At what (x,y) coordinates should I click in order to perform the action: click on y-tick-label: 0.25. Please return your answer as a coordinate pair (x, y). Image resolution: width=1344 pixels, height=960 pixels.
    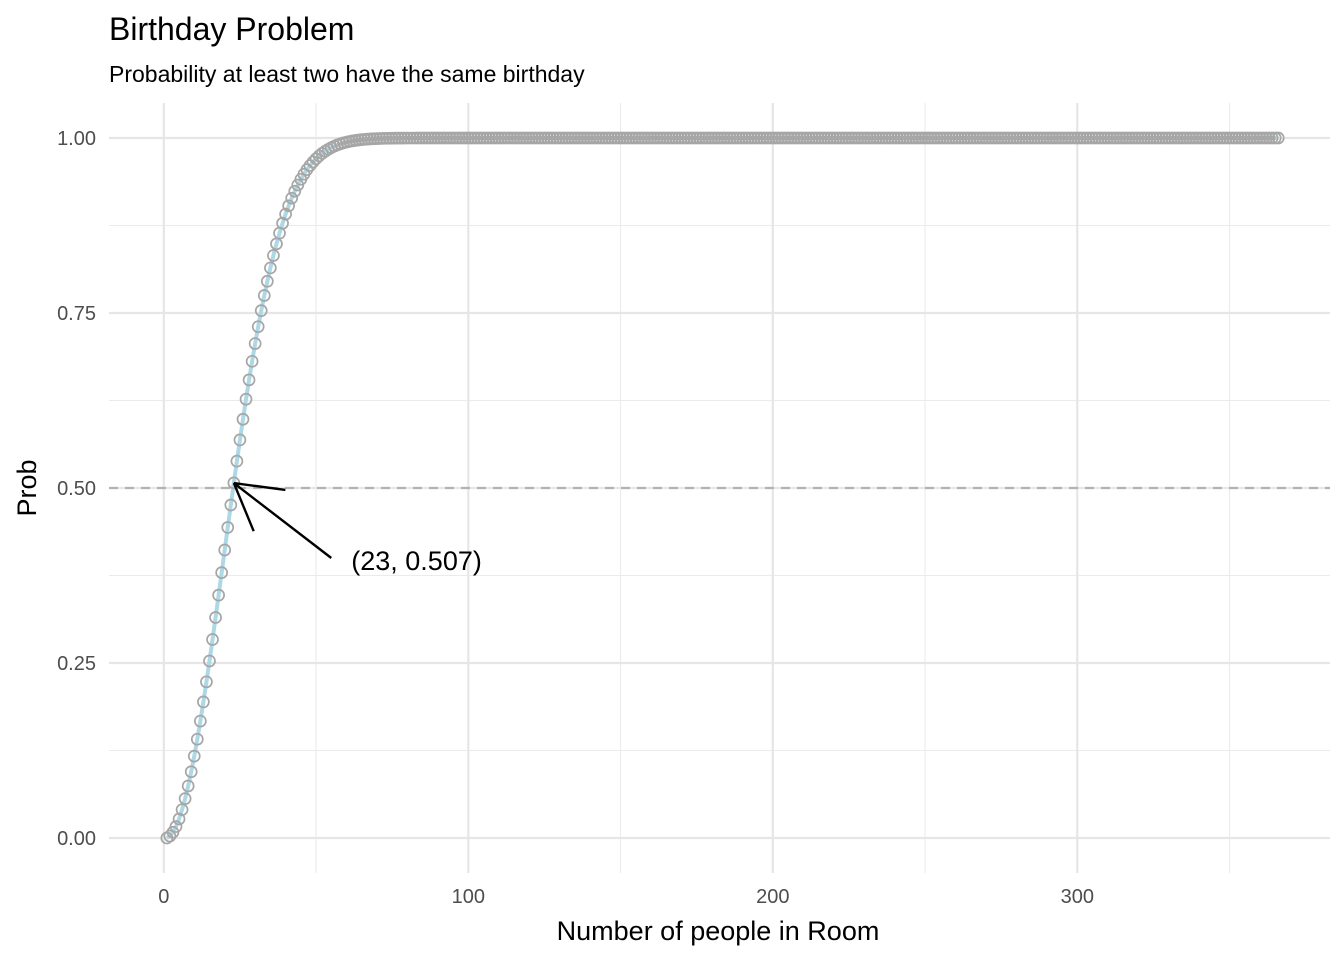
    Looking at the image, I should click on (76, 664).